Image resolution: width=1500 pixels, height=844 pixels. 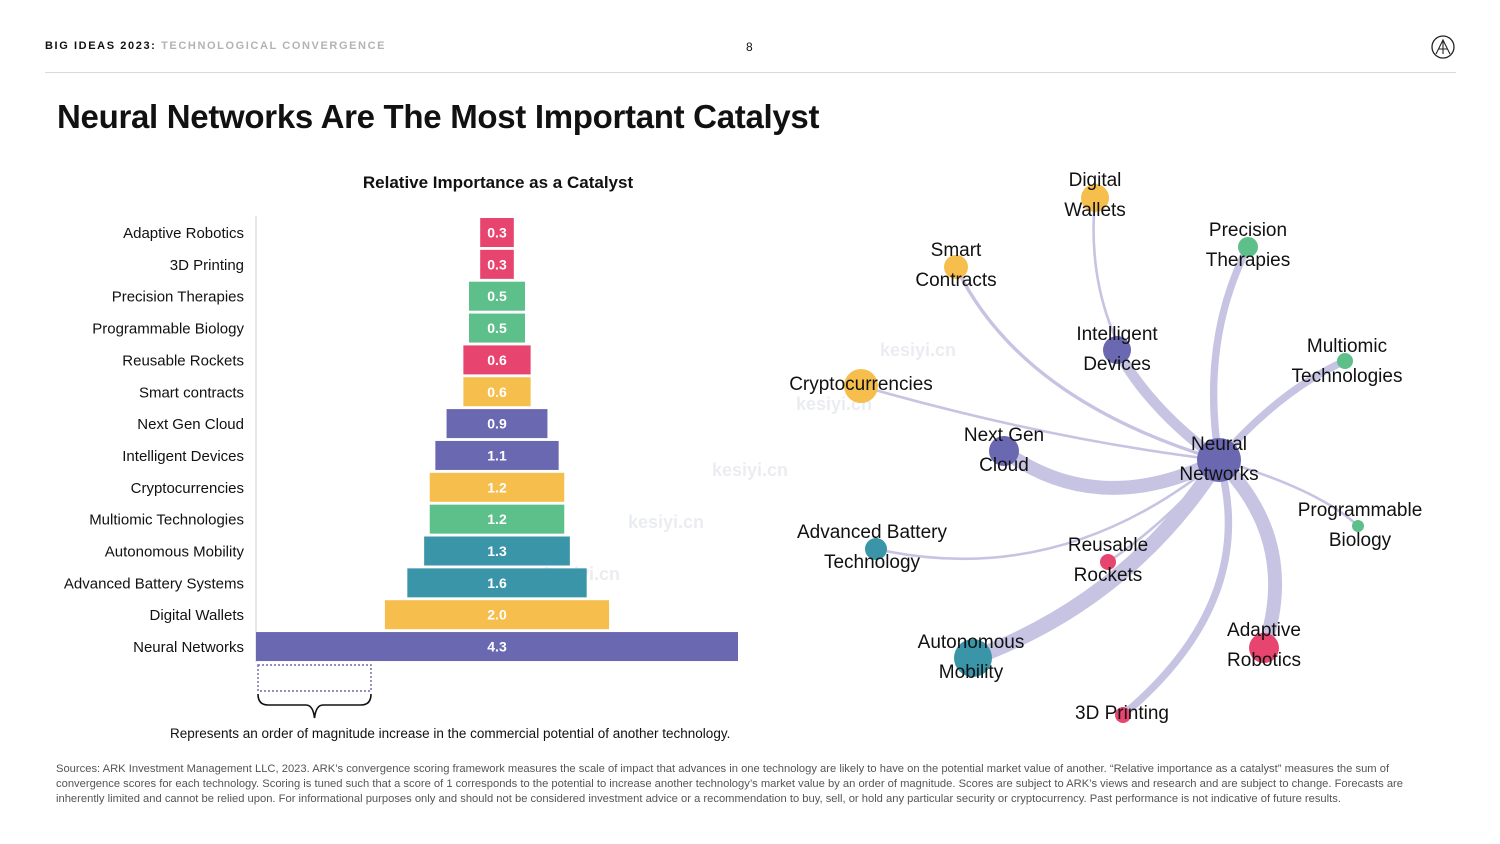 I want to click on network-node-label: 3D Printing, so click(x=1122, y=713).